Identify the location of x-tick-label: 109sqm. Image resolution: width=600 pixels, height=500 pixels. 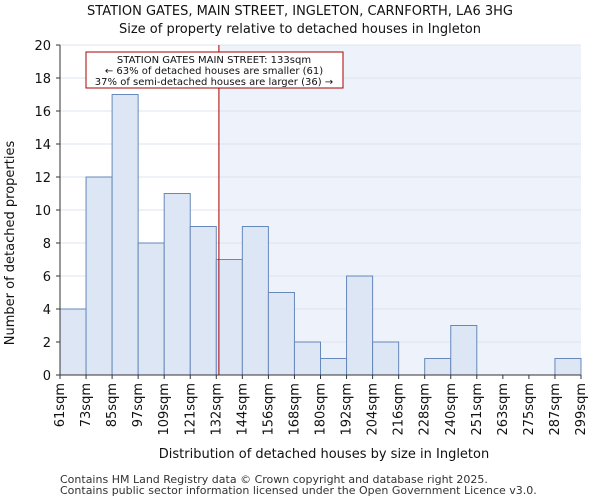
(164, 409).